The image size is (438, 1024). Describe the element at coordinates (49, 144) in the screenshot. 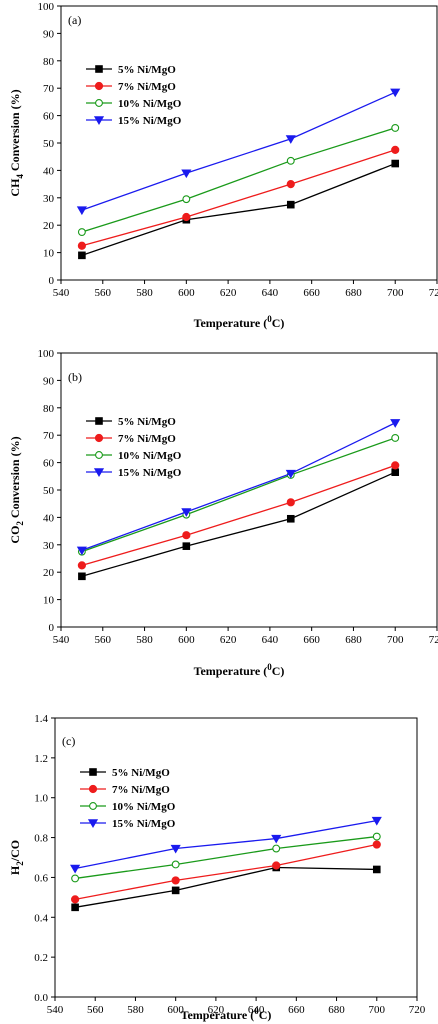

I see `panel-a-y-tick-label: 50` at that location.